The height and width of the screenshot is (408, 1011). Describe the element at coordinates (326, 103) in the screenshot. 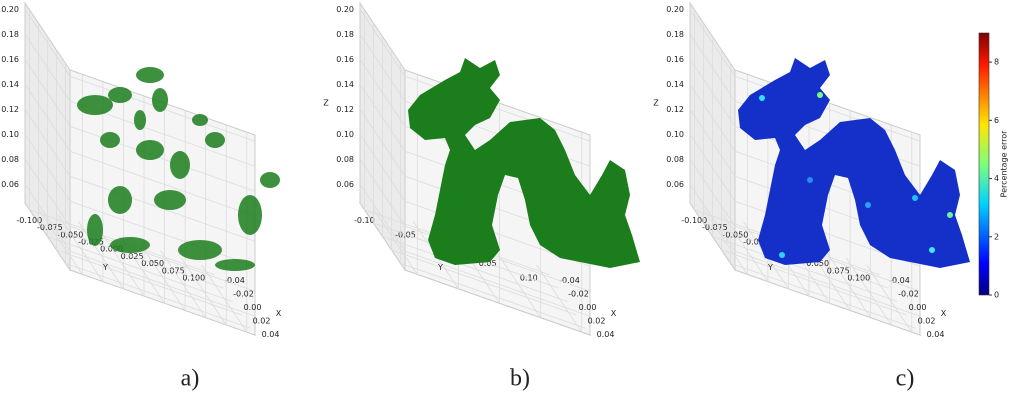

I see `z-axis-label: Z` at that location.